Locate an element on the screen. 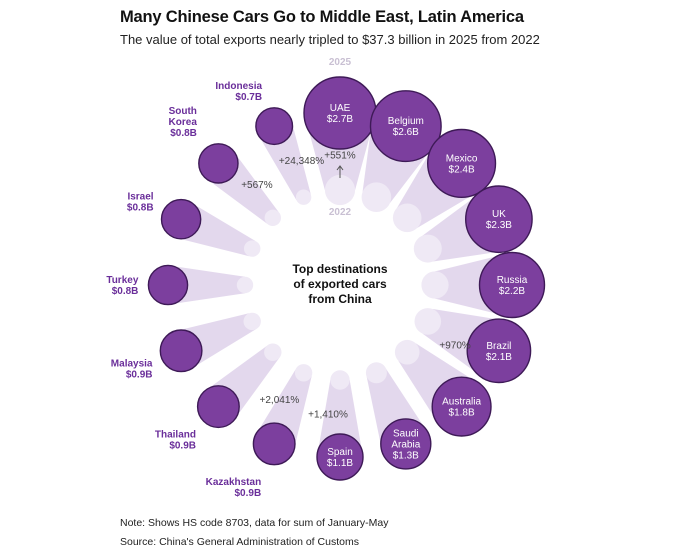 The width and height of the screenshot is (688, 550). label-malaysia: Malaysia $0.9B is located at coordinates (132, 370).